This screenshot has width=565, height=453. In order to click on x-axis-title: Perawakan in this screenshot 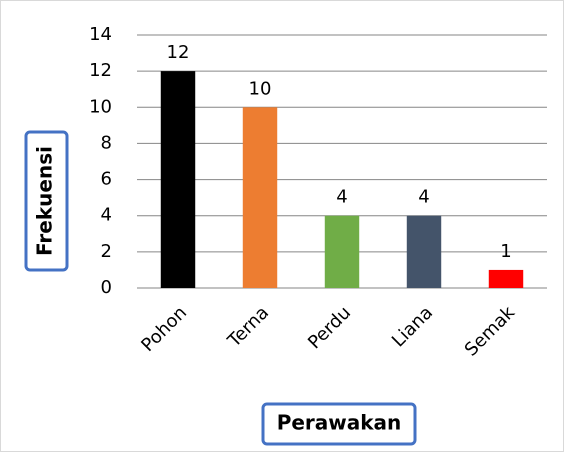, I will do `click(339, 423)`.